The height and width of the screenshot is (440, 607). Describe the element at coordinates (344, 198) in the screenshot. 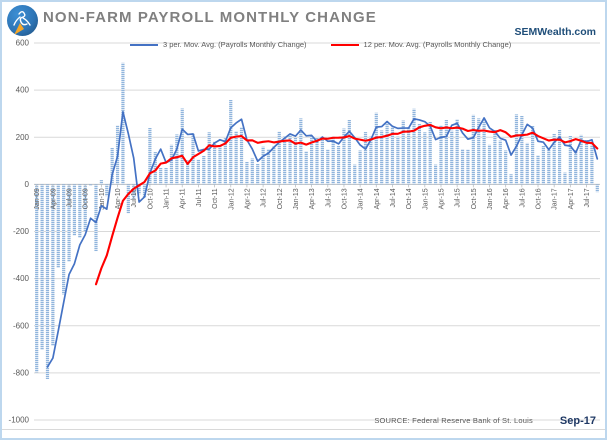

I see `x-tick-label: Oct-13` at that location.